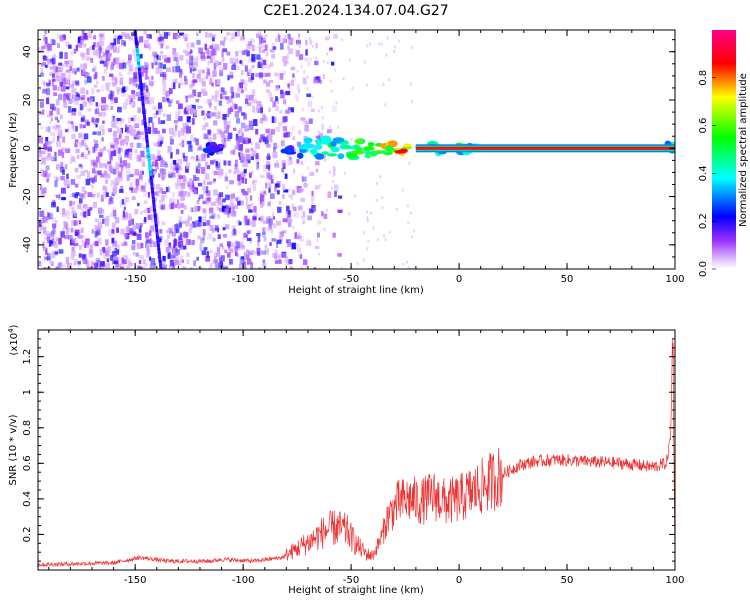 The height and width of the screenshot is (600, 750). Describe the element at coordinates (314, 151) in the screenshot. I see `spectrogram-tone-blob` at that location.